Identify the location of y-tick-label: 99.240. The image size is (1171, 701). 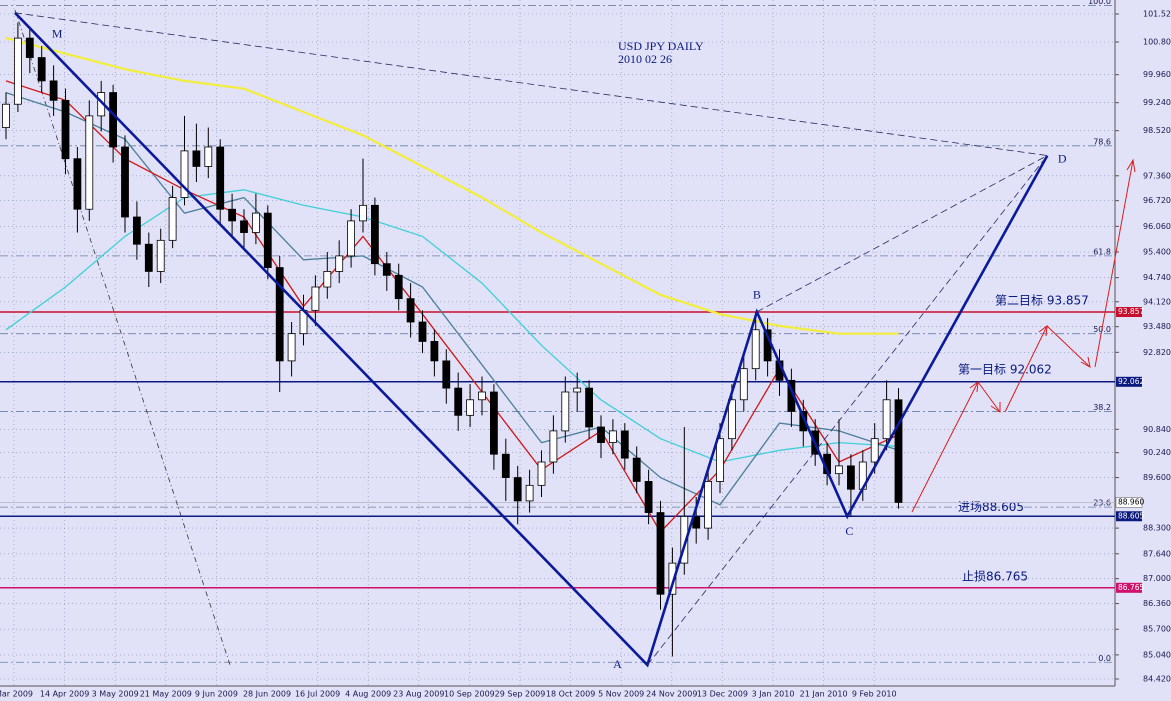
(1157, 102).